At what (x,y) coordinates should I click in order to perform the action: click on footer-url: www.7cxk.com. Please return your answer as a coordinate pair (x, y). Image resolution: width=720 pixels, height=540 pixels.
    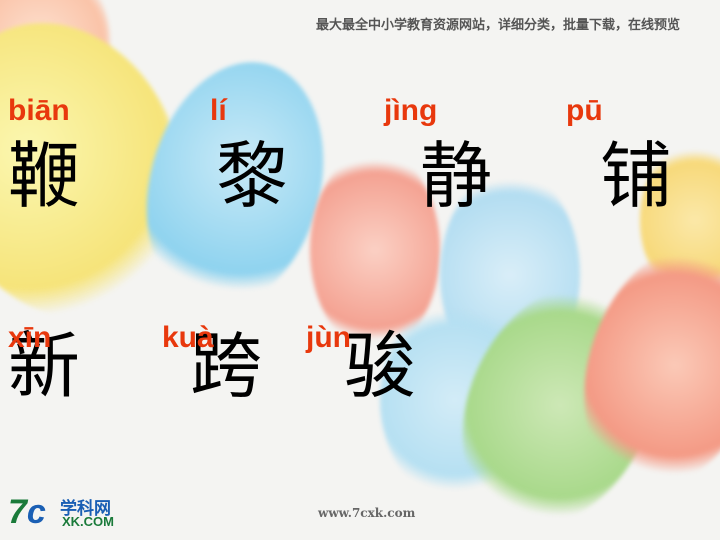
    Looking at the image, I should click on (367, 513).